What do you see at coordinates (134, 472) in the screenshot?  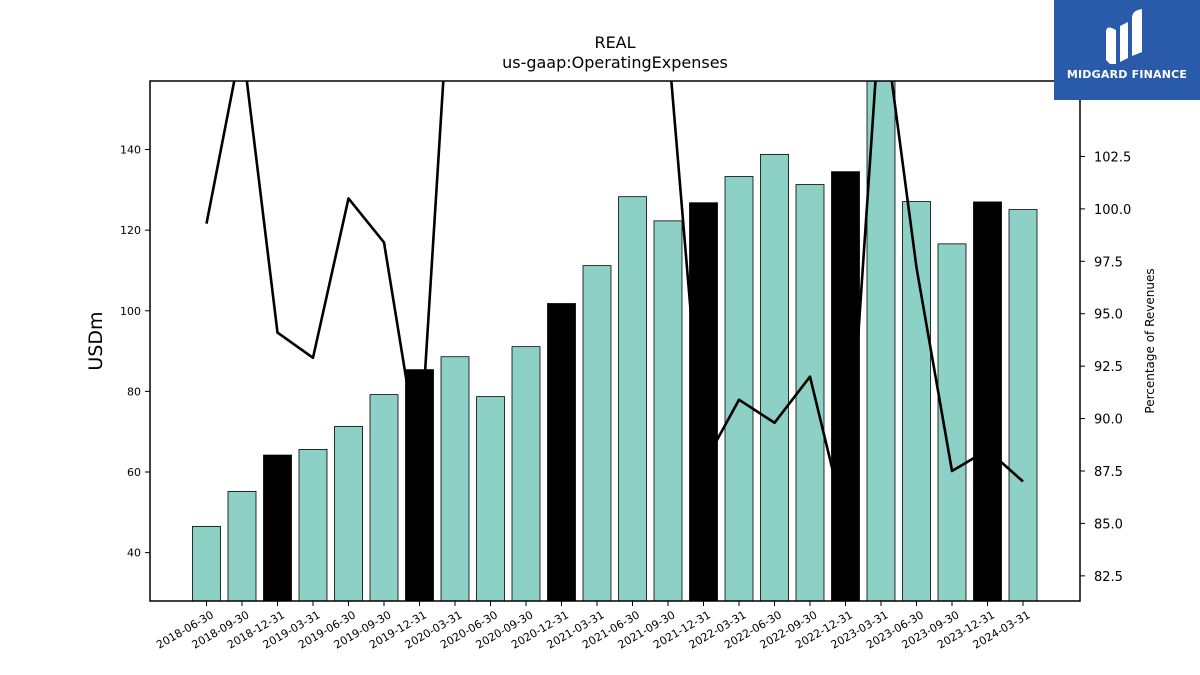 I see `y-tick-label: 60` at bounding box center [134, 472].